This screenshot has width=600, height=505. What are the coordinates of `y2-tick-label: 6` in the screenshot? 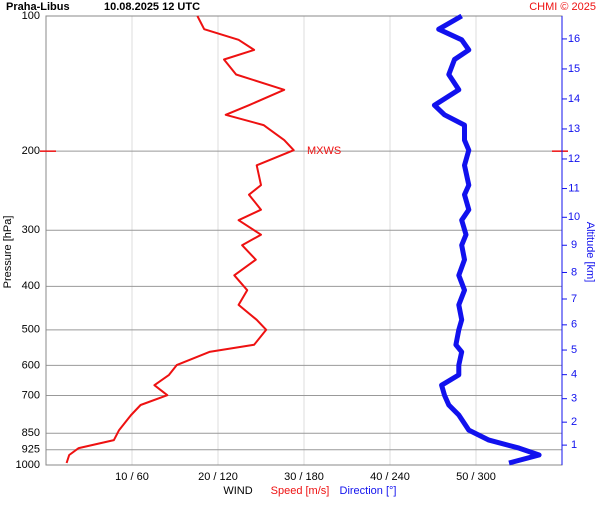 It's located at (574, 325).